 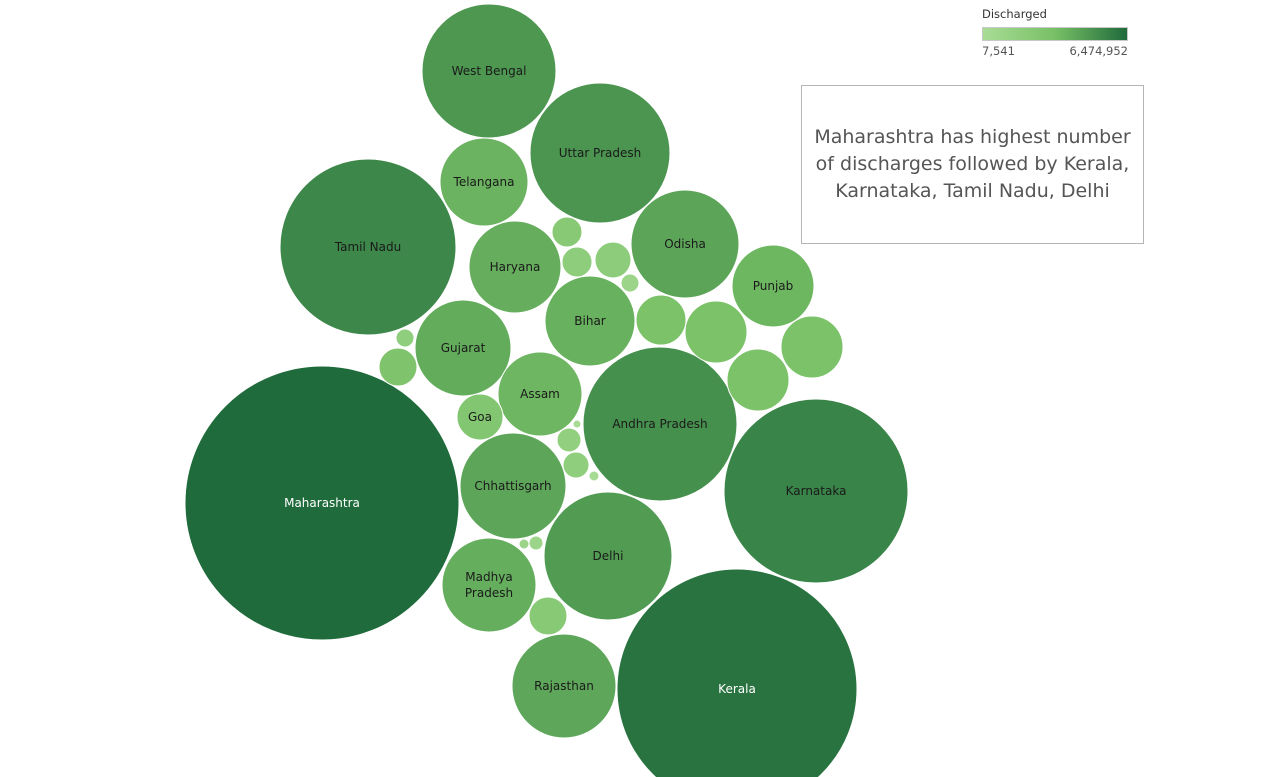 I want to click on bubble-label-punjab: Punjab, so click(x=773, y=286).